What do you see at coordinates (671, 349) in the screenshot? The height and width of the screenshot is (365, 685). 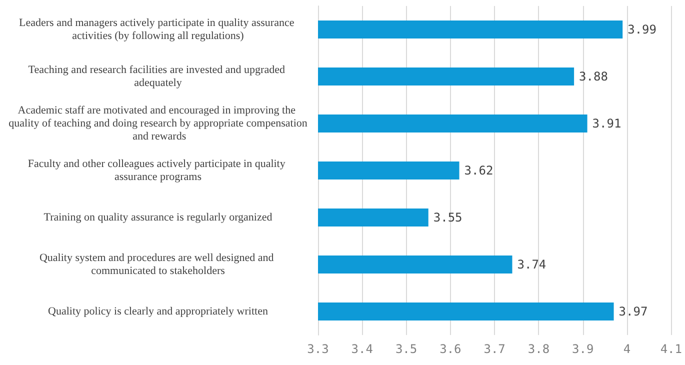 I see `x-tick-label: 4.1` at bounding box center [671, 349].